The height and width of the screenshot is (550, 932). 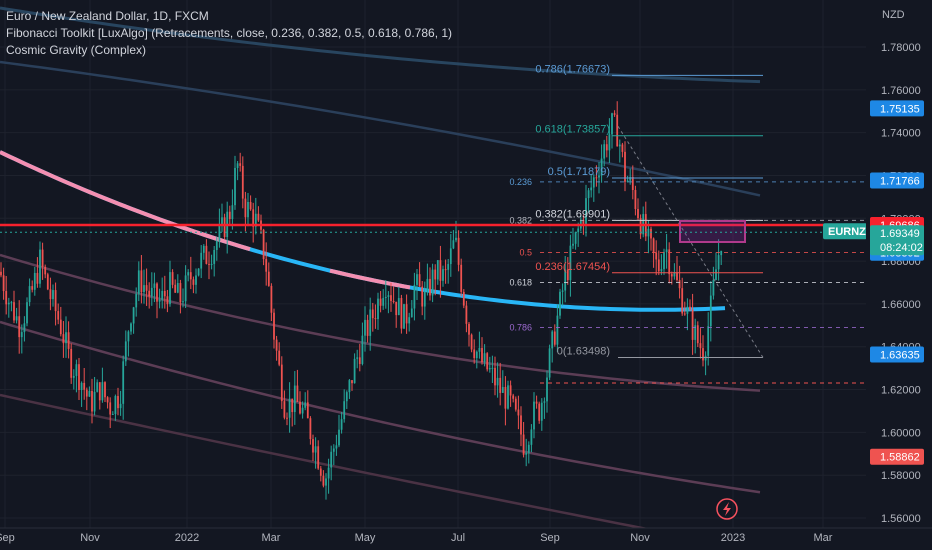 I want to click on fib-small-label: 0.618, so click(x=520, y=283).